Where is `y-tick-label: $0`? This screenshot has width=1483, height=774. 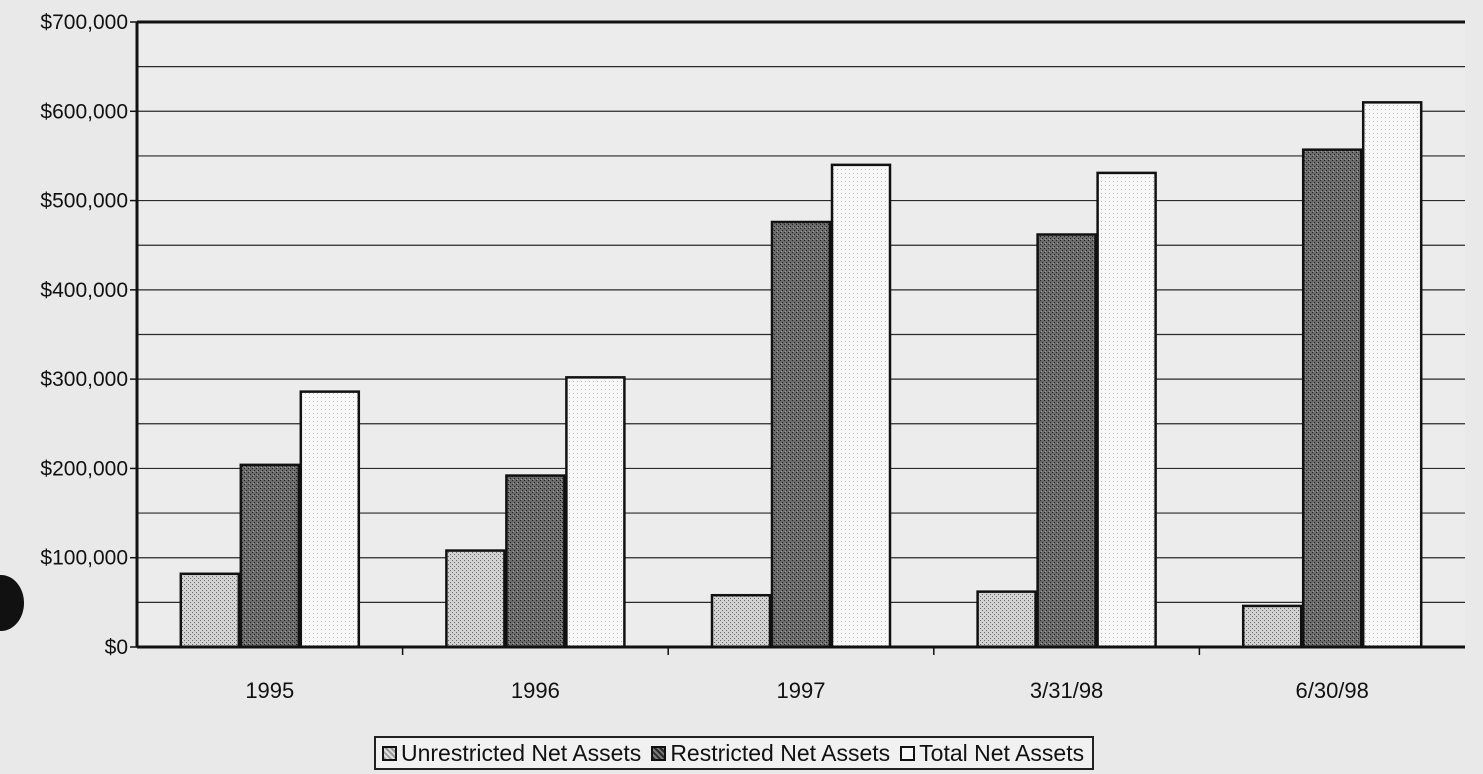
y-tick-label: $0 is located at coordinates (116, 647).